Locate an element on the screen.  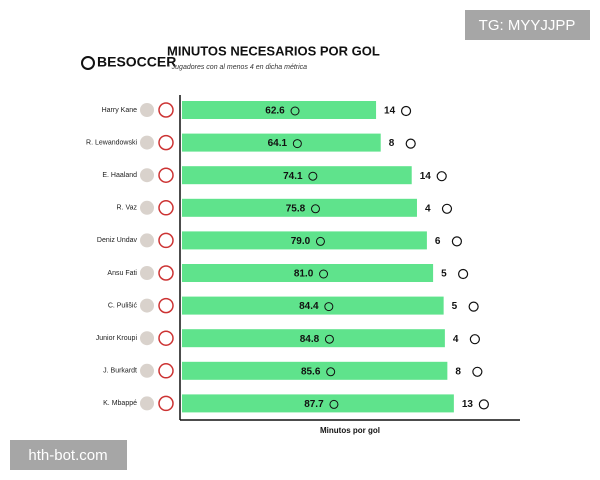
value-label: 85.6 is located at coordinates (311, 371).